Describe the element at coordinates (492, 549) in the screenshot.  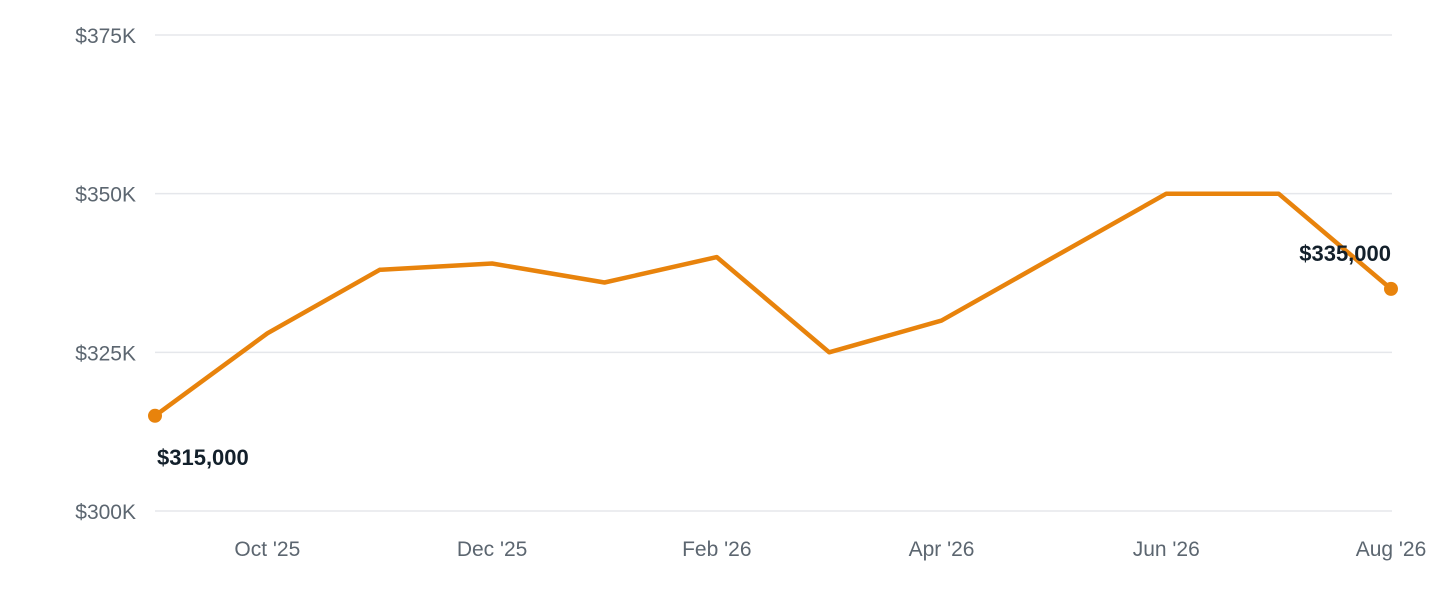
I see `x-tick-label: Dec '25` at that location.